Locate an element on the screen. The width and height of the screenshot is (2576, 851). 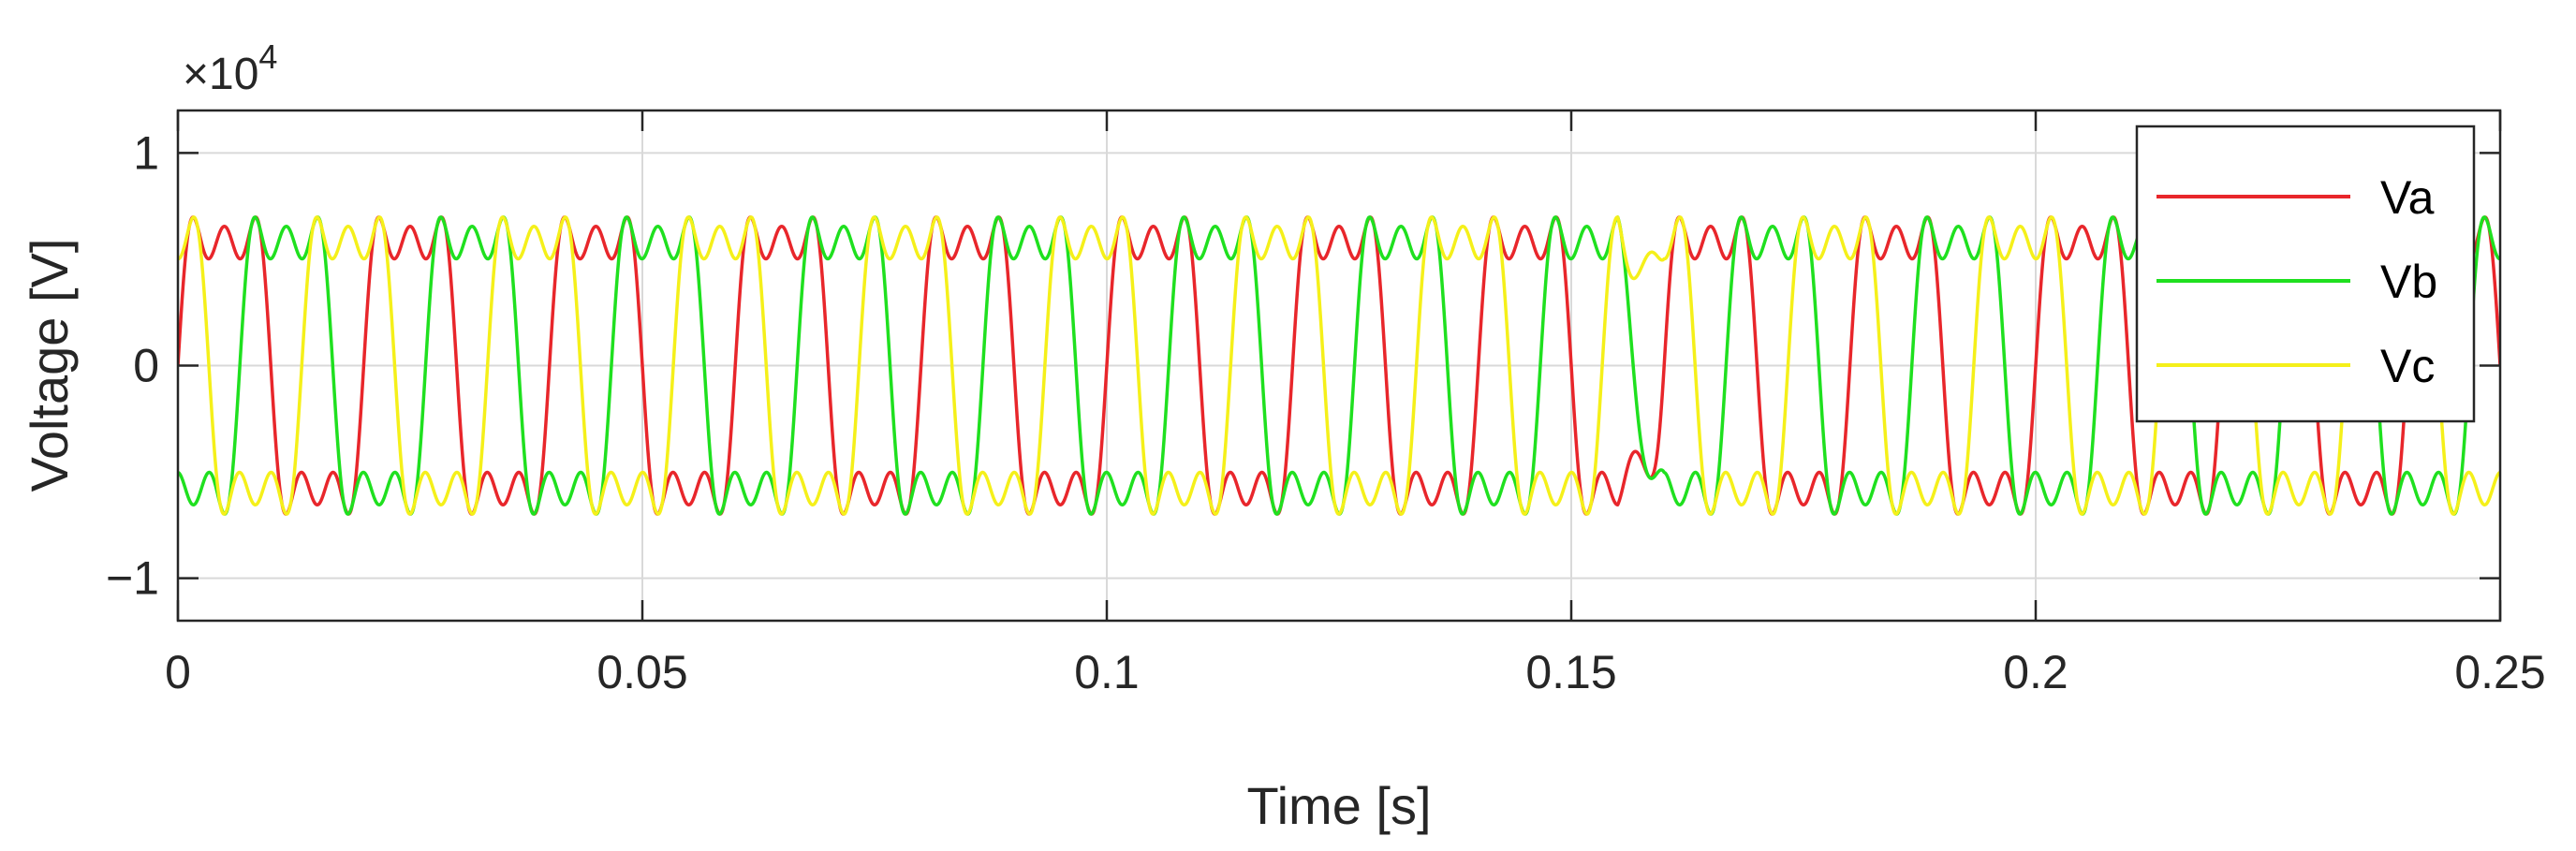
x-tick-label: 0.15 is located at coordinates (1570, 672).